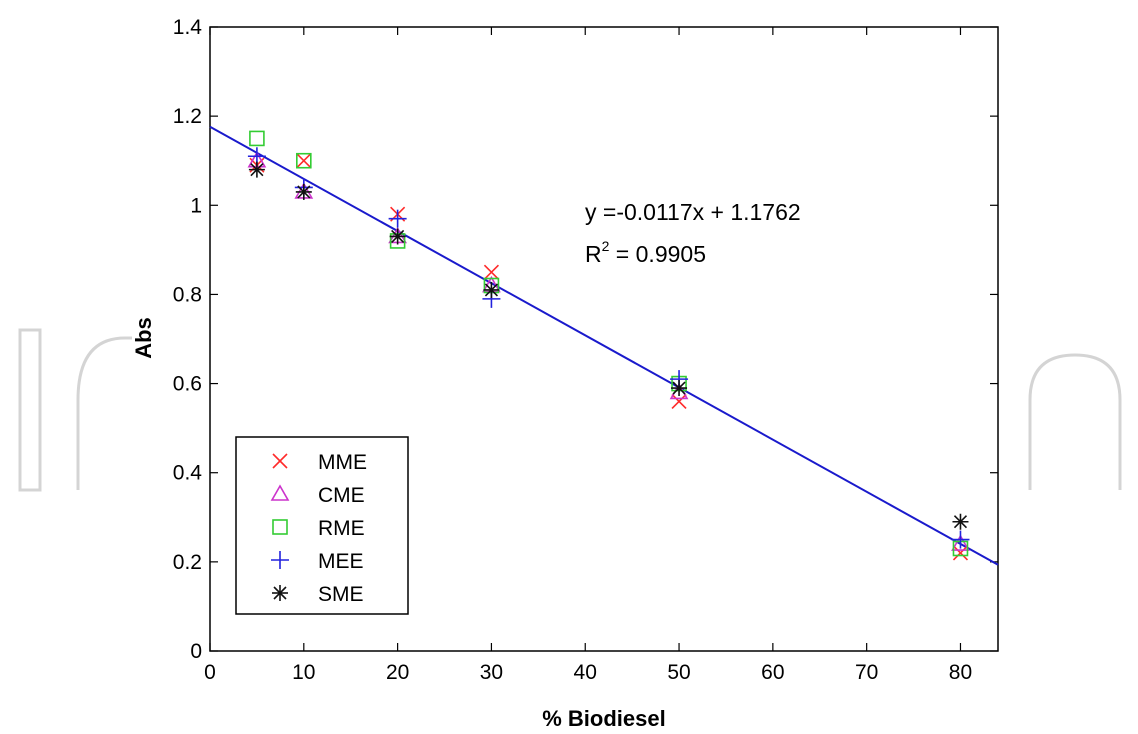 This screenshot has width=1138, height=734. Describe the element at coordinates (678, 672) in the screenshot. I see `x-tick-label: 50` at that location.